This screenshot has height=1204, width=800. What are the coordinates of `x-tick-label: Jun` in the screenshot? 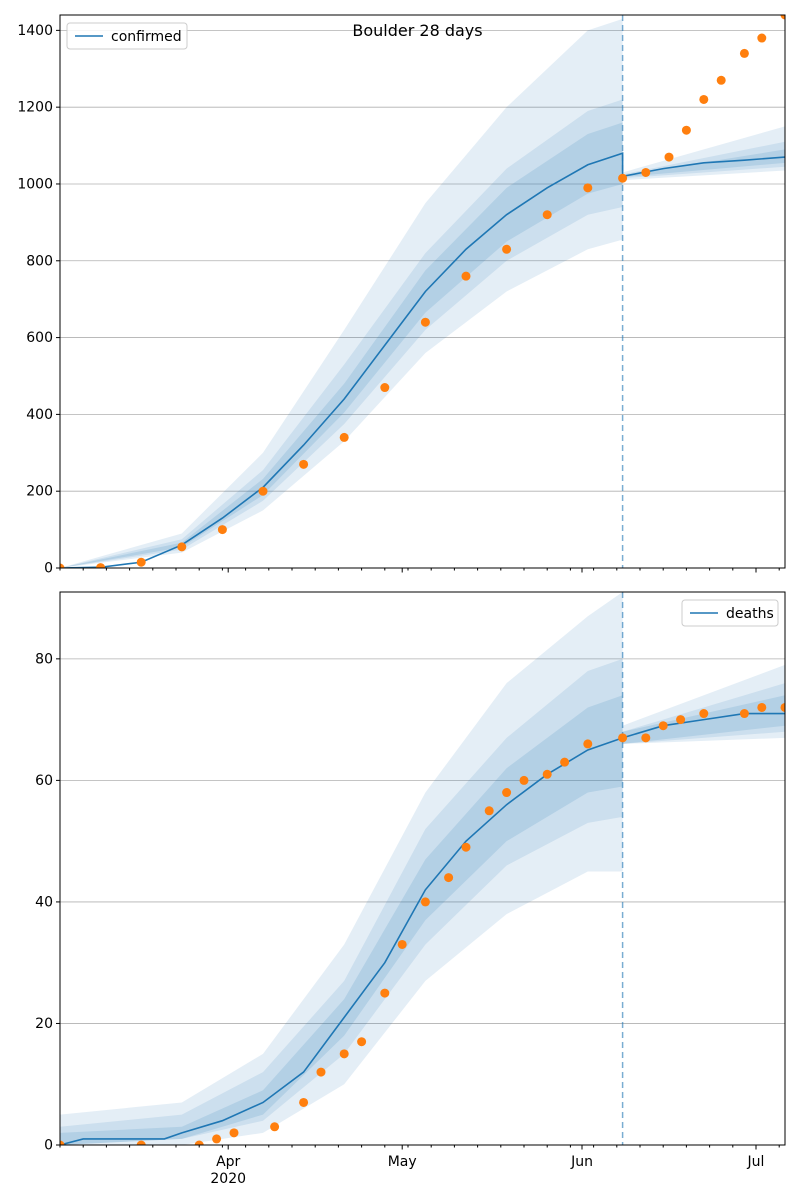 It's located at (581, 1162).